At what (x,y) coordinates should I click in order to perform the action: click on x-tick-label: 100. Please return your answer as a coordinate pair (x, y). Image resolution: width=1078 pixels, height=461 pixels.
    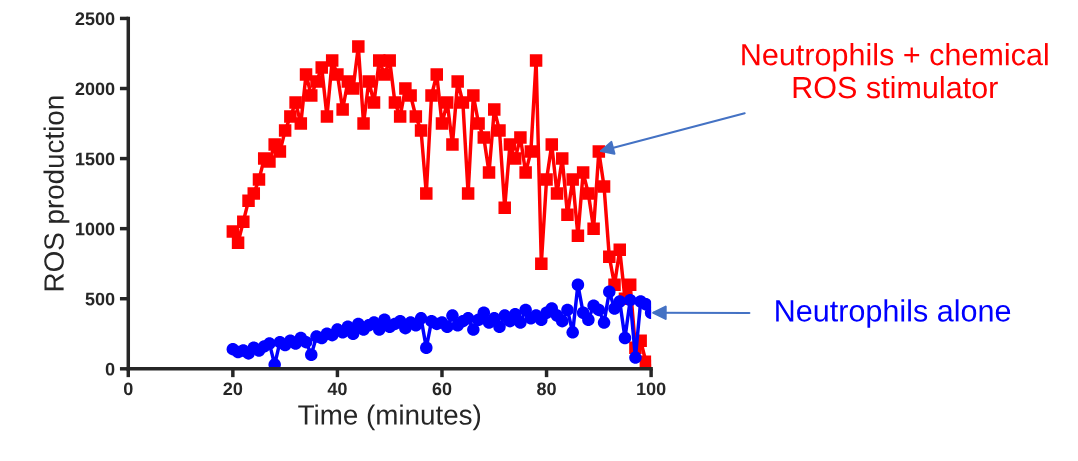
    Looking at the image, I should click on (651, 389).